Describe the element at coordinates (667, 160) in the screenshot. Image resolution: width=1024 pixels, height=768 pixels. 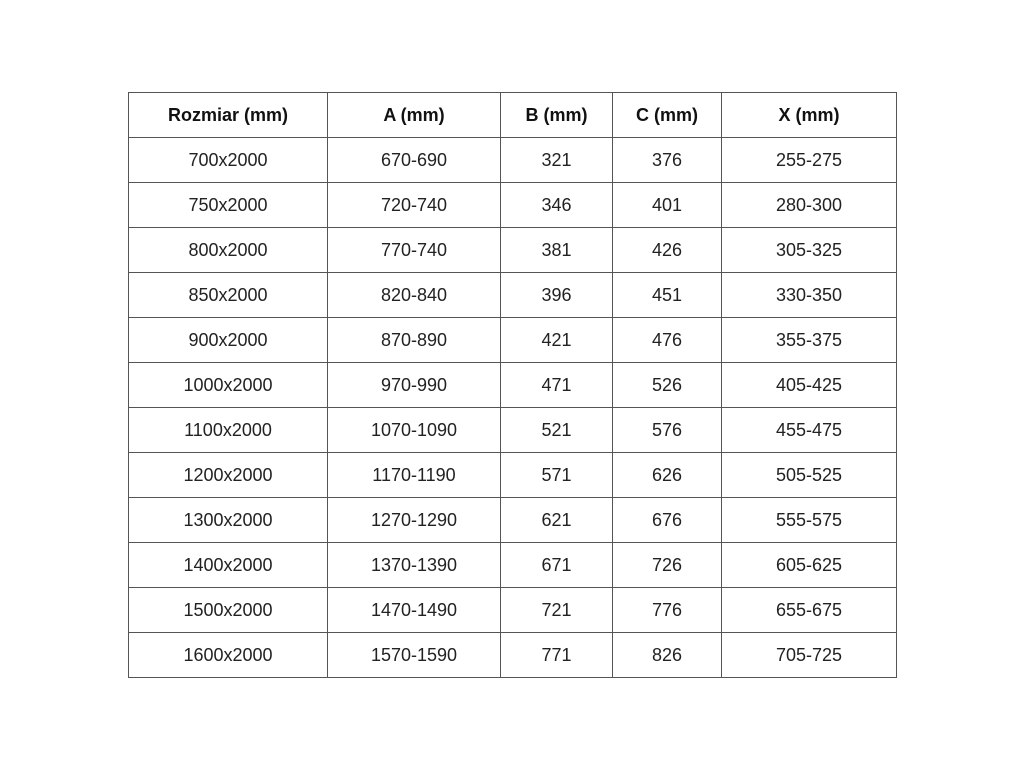
I see `cell-c: 376` at that location.